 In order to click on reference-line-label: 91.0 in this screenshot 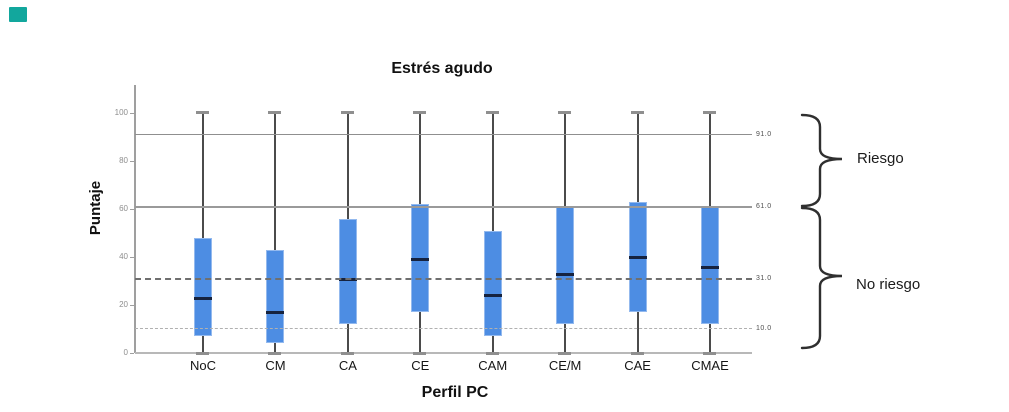, I will do `click(764, 134)`.